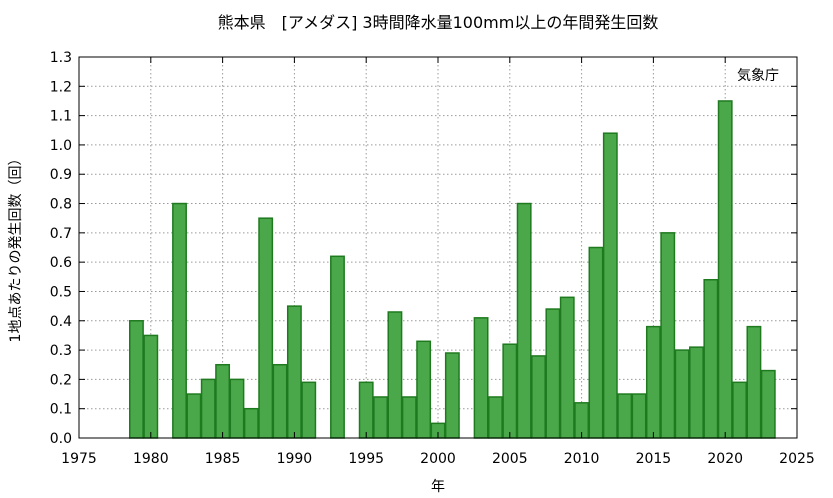  Describe the element at coordinates (61, 58) in the screenshot. I see `y-tick-label: 1.3` at that location.